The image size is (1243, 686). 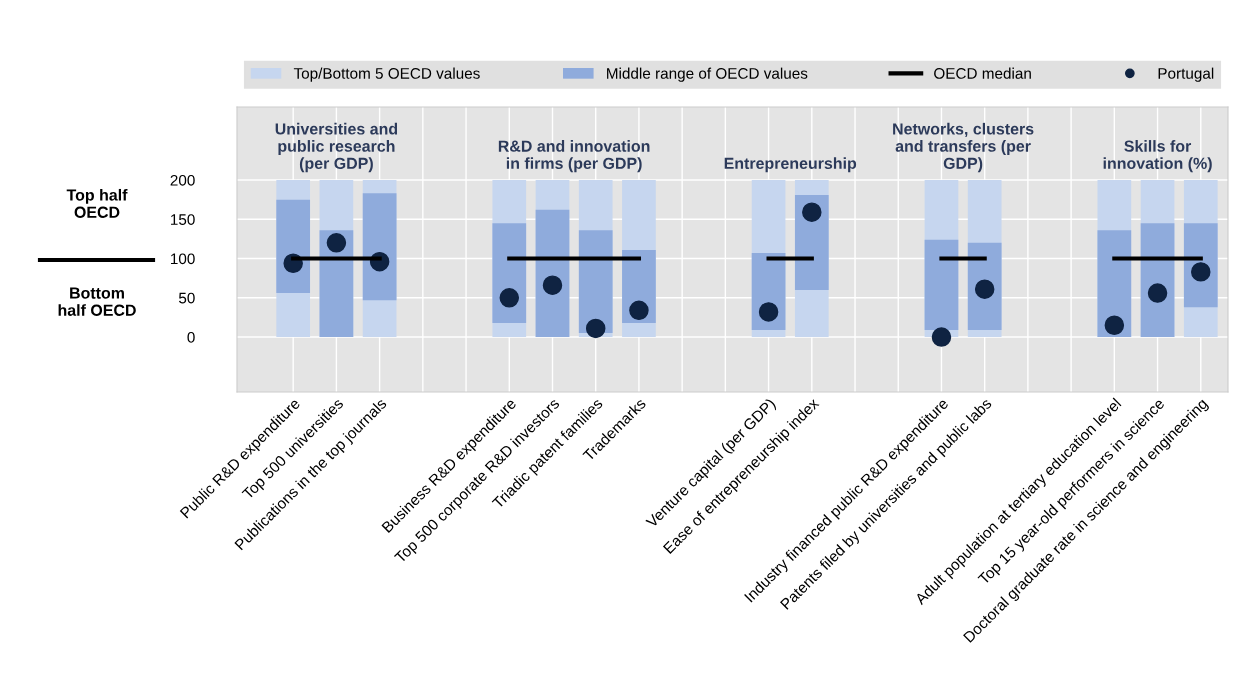 I want to click on annotation: Entrepreneurship, so click(x=790, y=165).